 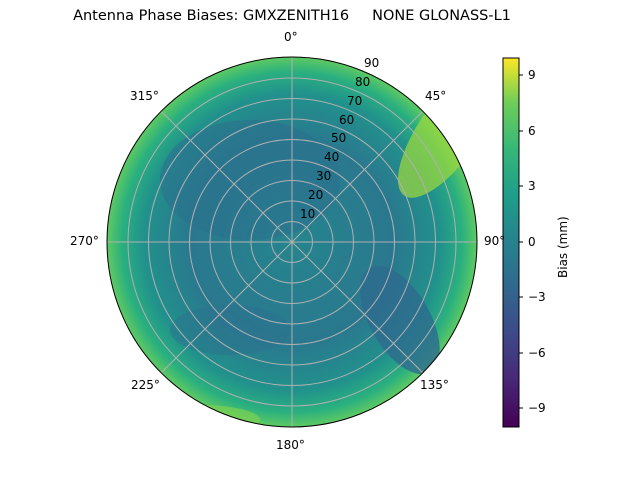 What do you see at coordinates (532, 75) in the screenshot?
I see `colorbar-tick: 9` at bounding box center [532, 75].